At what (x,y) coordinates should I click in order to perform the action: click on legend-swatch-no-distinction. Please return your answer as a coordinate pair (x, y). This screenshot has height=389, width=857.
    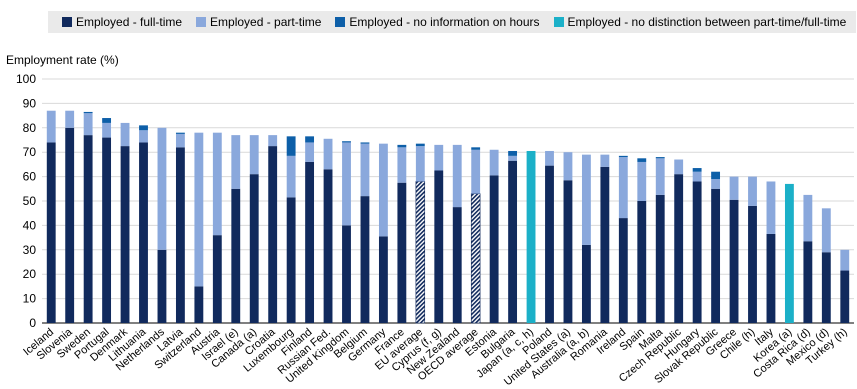
    Looking at the image, I should click on (558, 22).